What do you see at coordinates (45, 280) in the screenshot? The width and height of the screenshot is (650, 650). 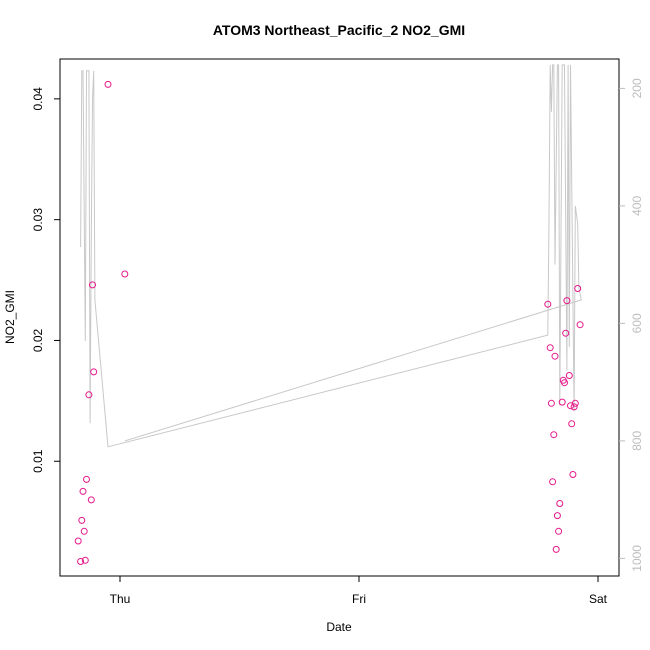 I see `y-axis-left: 0.01 0.02 0.03 0.04` at bounding box center [45, 280].